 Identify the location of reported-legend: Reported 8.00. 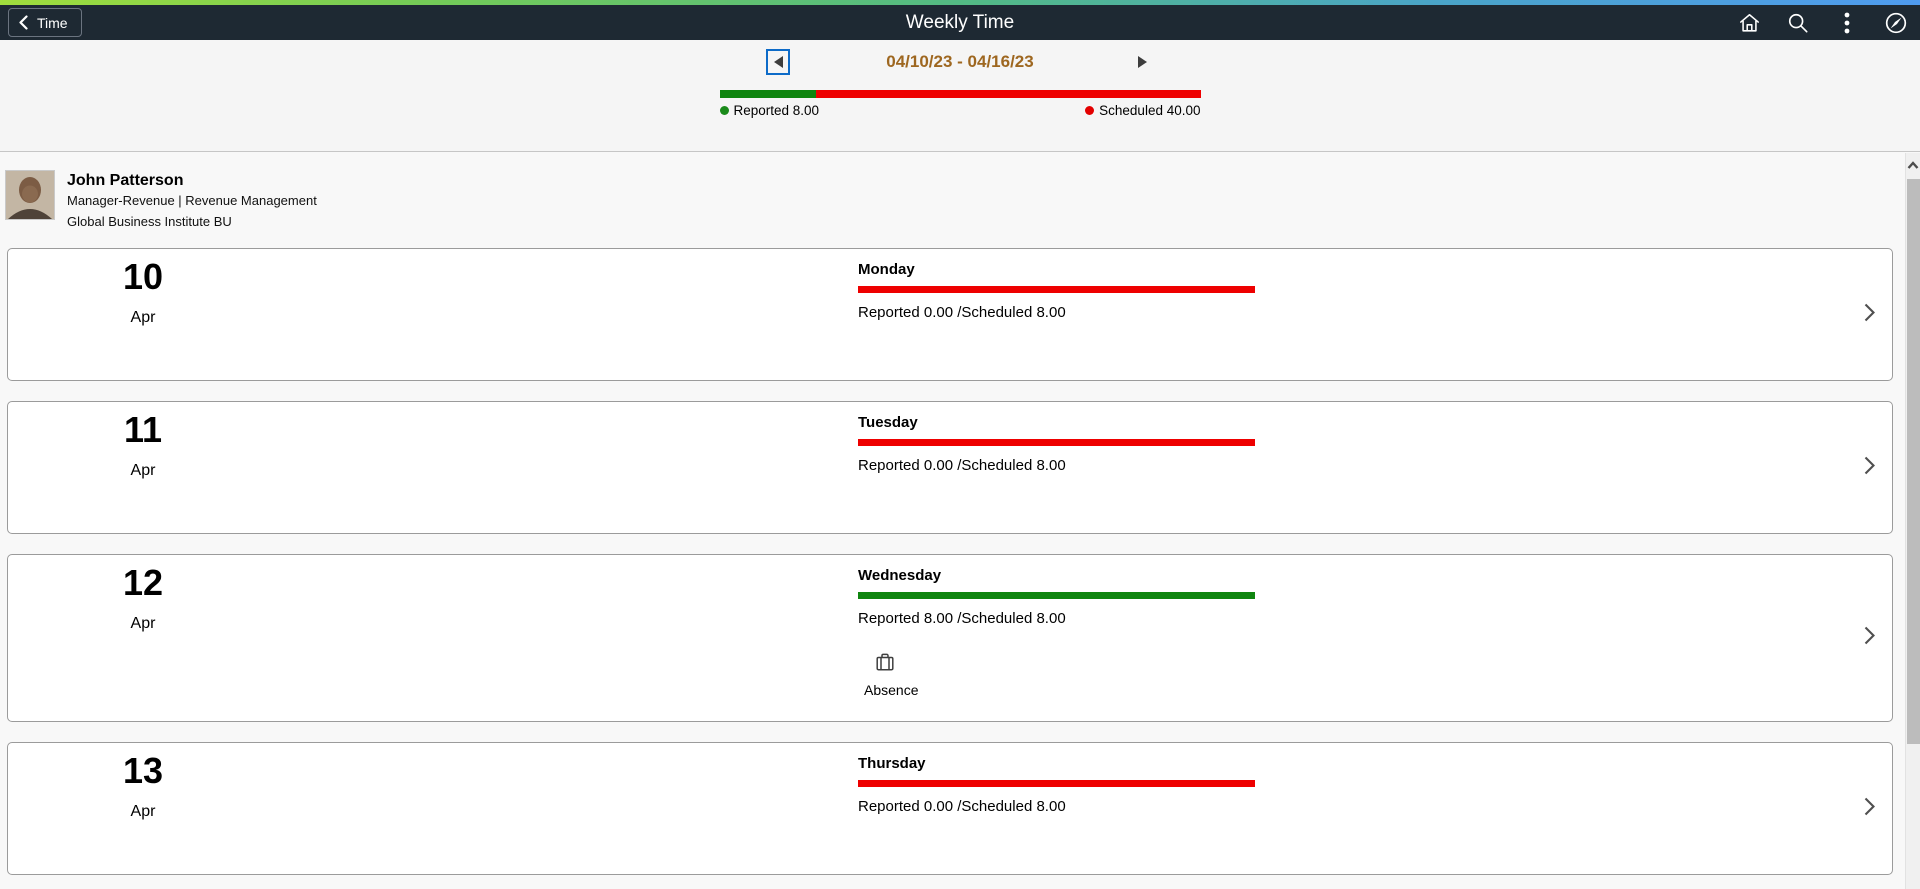
(769, 110).